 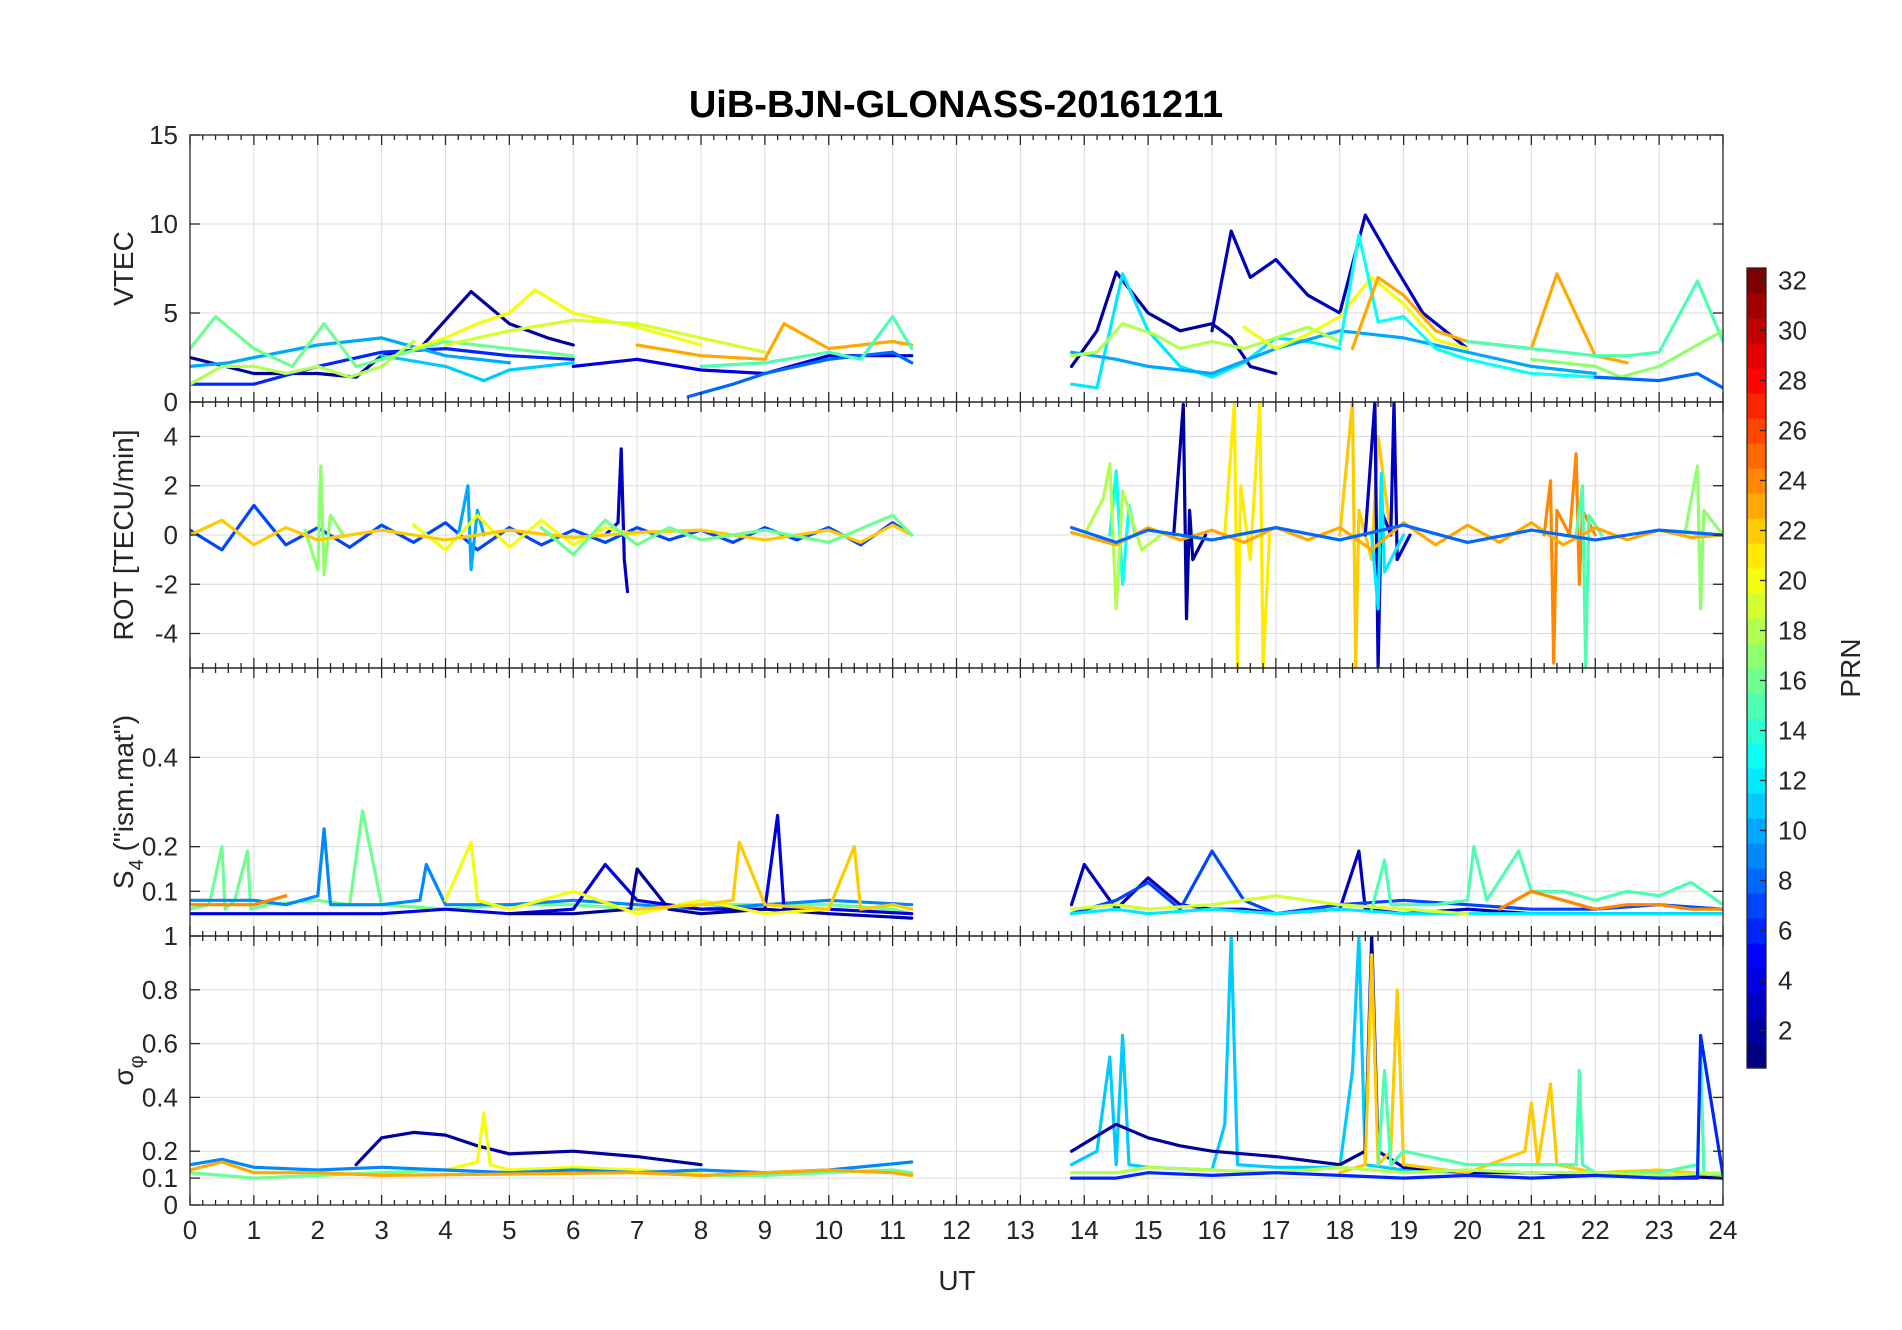 I want to click on x-tick-label: 9, so click(x=765, y=1230).